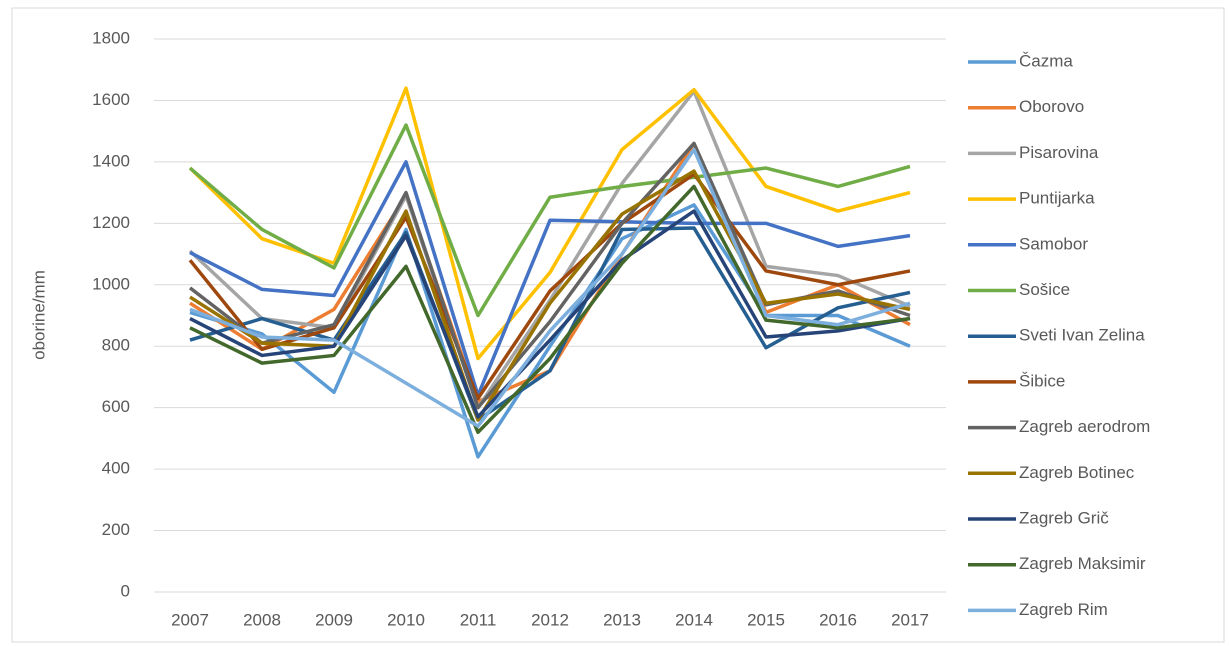 The height and width of the screenshot is (646, 1229). I want to click on x-tick-label: 2015, so click(766, 619).